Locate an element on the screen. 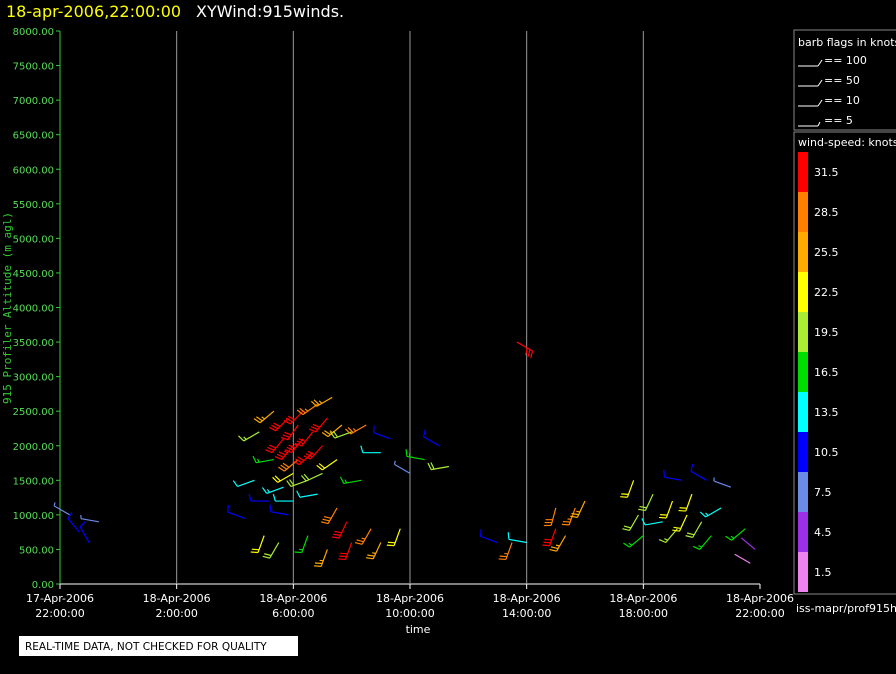 Image resolution: width=896 pixels, height=674 pixels. y-tick-label: 5000.00 is located at coordinates (33, 239).